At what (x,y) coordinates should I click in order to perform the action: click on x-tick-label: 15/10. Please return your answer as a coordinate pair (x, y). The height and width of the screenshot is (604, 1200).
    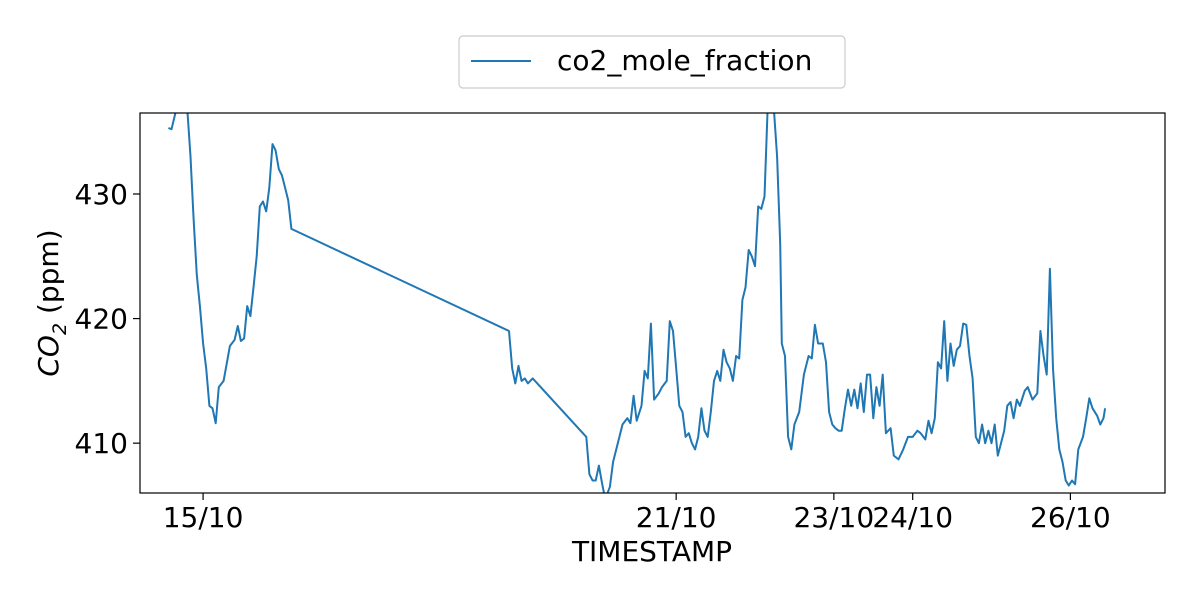
    Looking at the image, I should click on (203, 517).